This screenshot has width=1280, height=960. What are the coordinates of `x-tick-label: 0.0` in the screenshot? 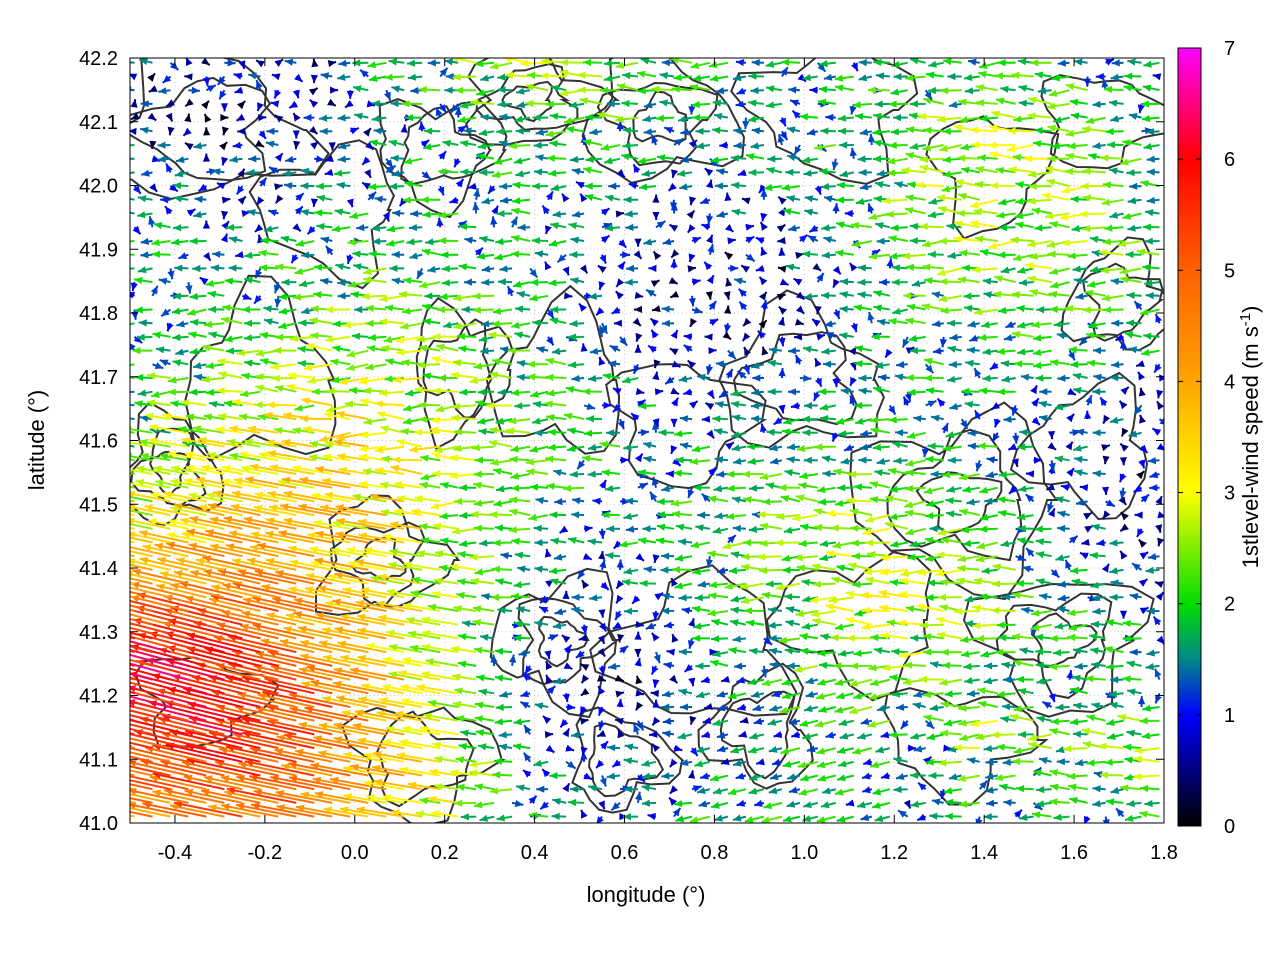 It's located at (355, 853).